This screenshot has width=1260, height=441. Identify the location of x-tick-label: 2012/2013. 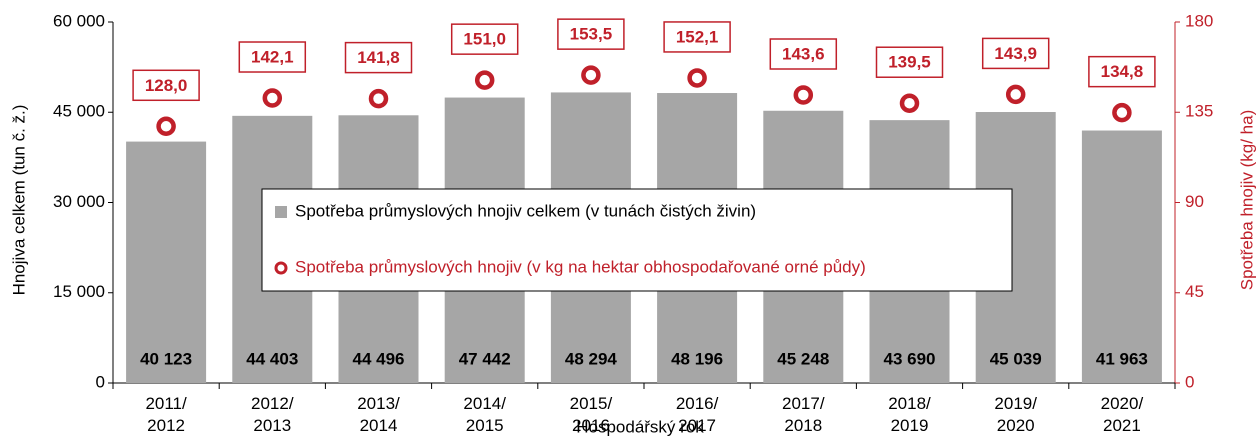
(272, 414).